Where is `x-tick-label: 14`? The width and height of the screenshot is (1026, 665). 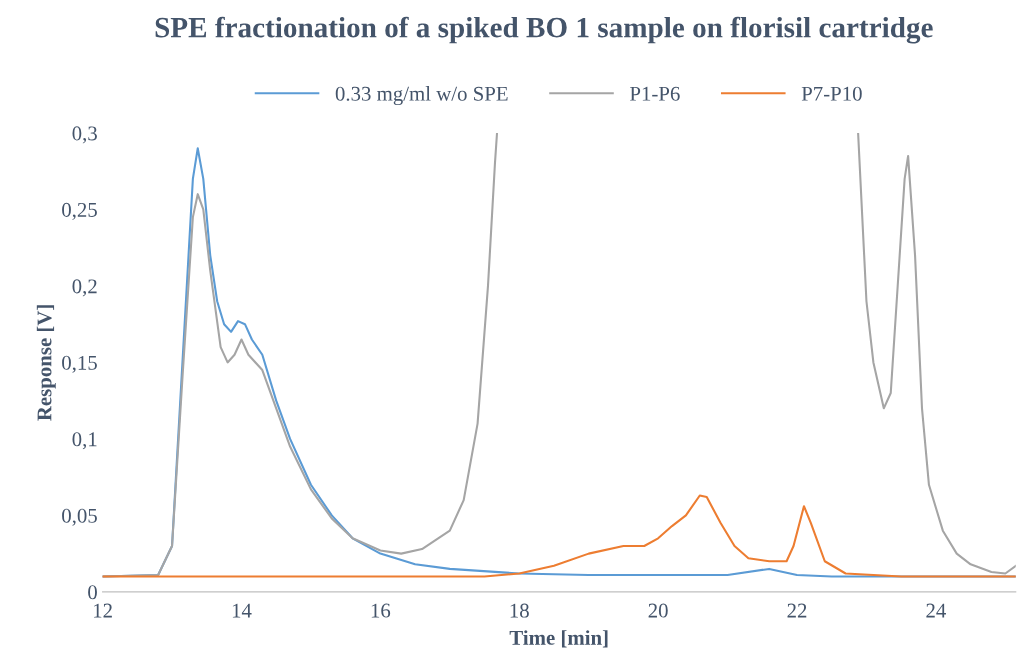
x-tick-label: 14 is located at coordinates (242, 610).